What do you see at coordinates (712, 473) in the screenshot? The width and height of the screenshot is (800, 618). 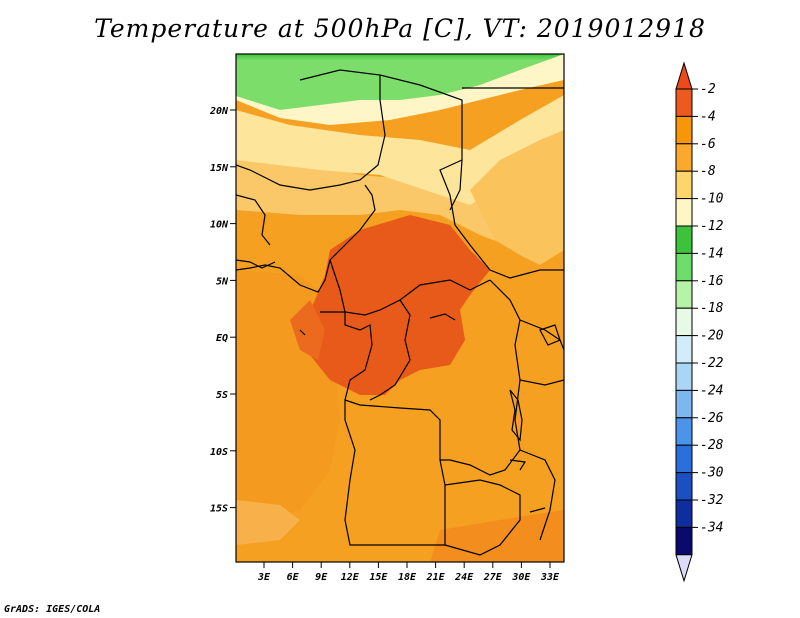 I see `colorbar-label: -30` at bounding box center [712, 473].